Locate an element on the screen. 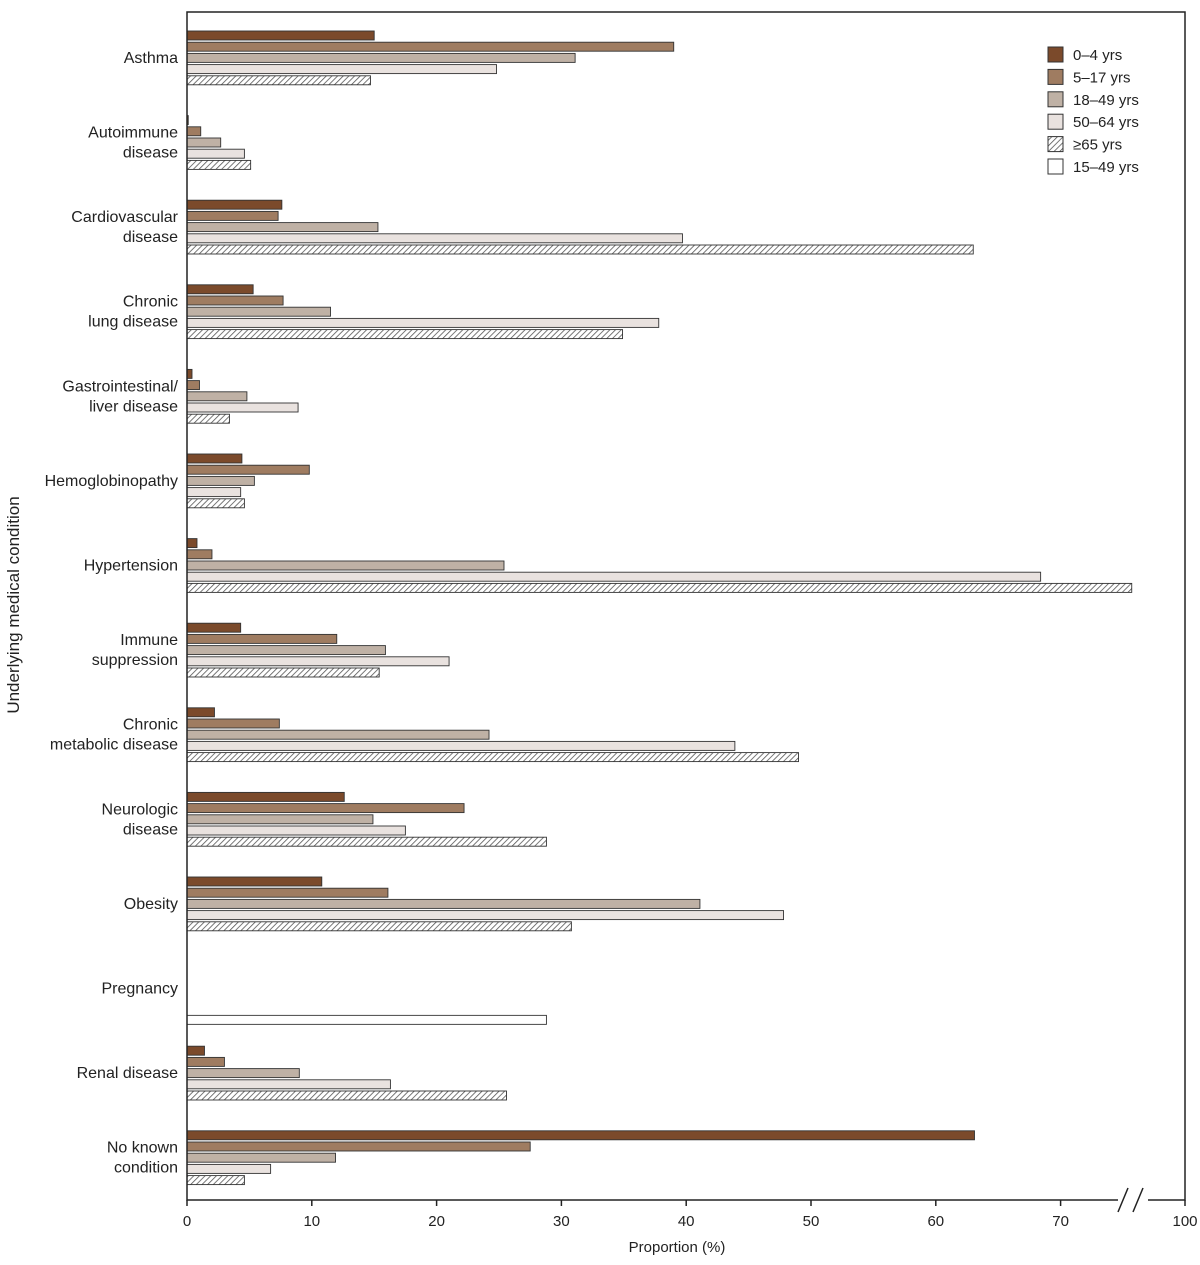 The height and width of the screenshot is (1265, 1200). category-label: Neurologic disease is located at coordinates (140, 819).